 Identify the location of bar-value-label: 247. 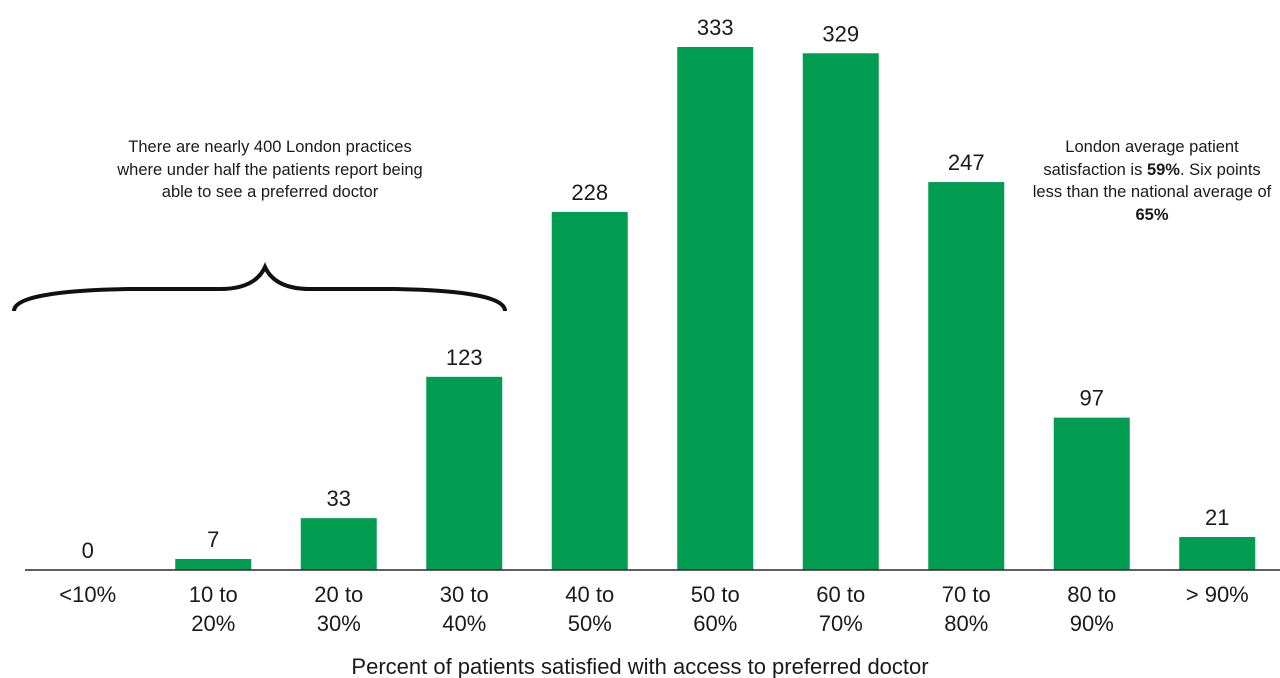
(966, 162).